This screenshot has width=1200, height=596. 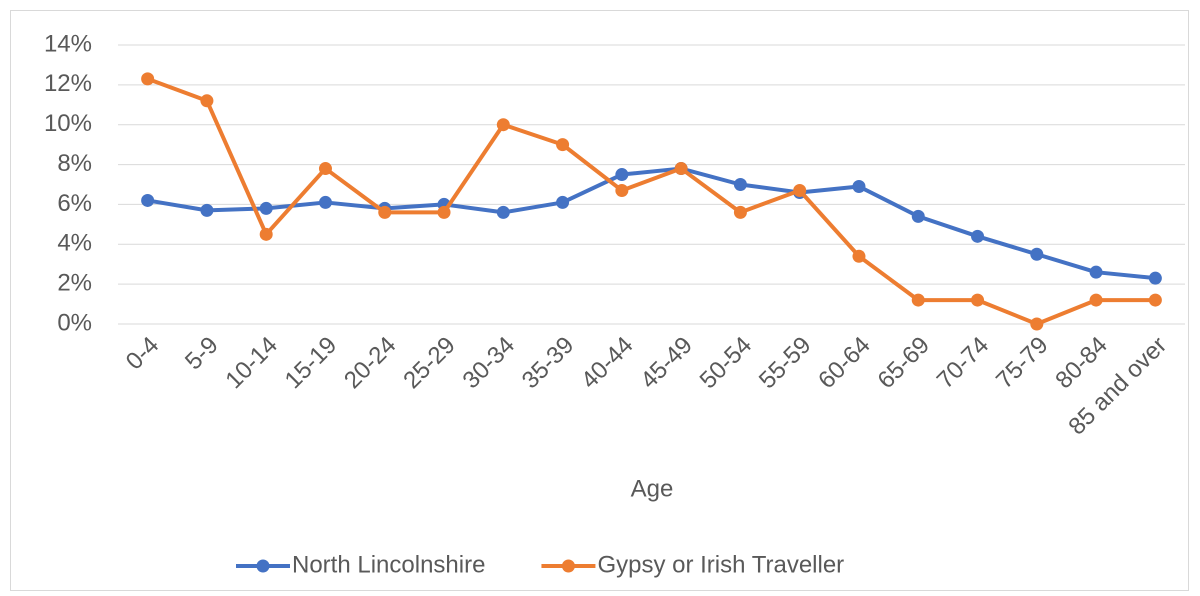 I want to click on y-tick-label: 2%, so click(x=74, y=282).